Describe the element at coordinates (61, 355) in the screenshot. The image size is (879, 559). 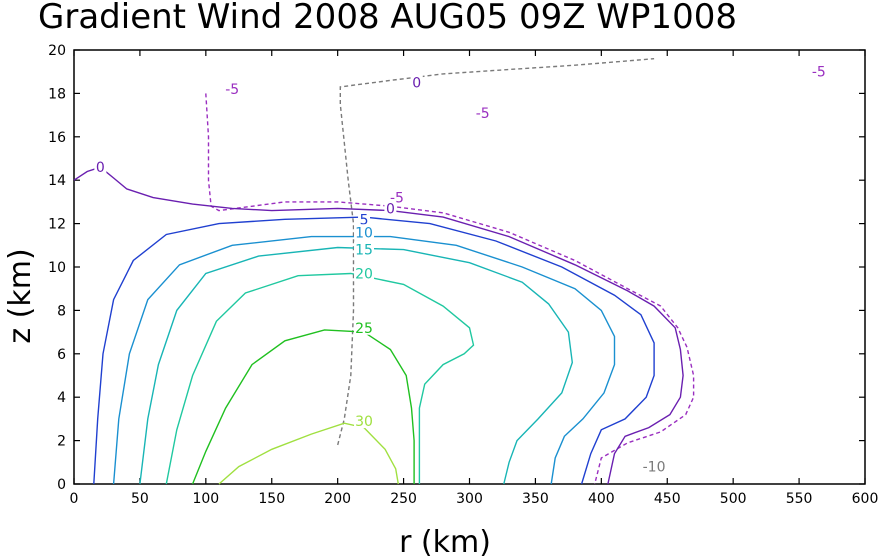
I see `y-tick-label: 6` at that location.